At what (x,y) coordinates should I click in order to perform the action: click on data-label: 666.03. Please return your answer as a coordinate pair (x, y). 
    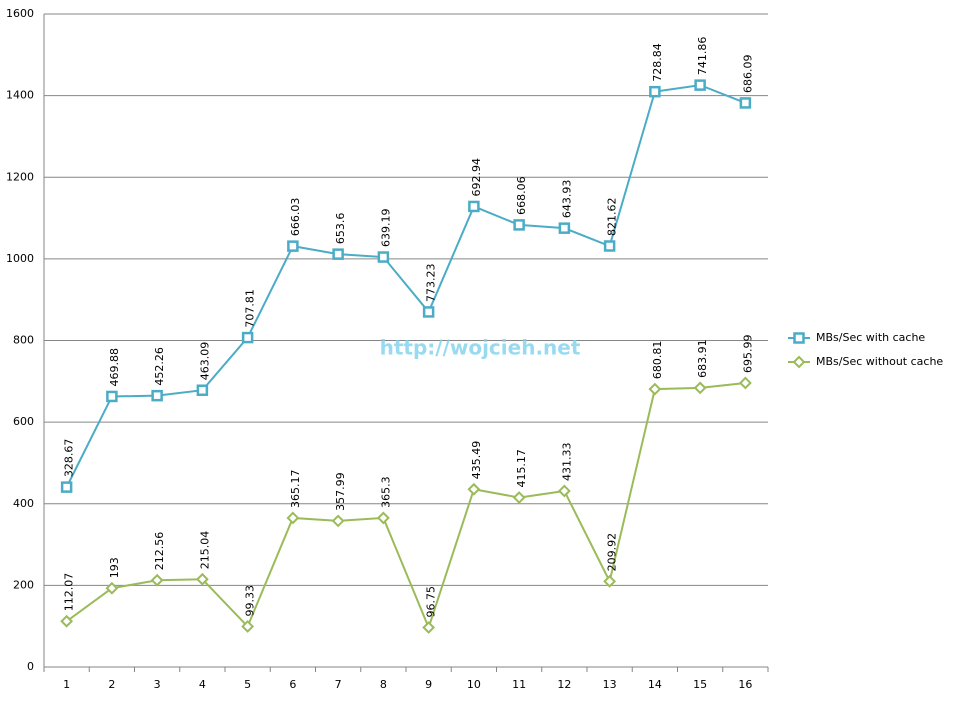
    Looking at the image, I should click on (295, 217).